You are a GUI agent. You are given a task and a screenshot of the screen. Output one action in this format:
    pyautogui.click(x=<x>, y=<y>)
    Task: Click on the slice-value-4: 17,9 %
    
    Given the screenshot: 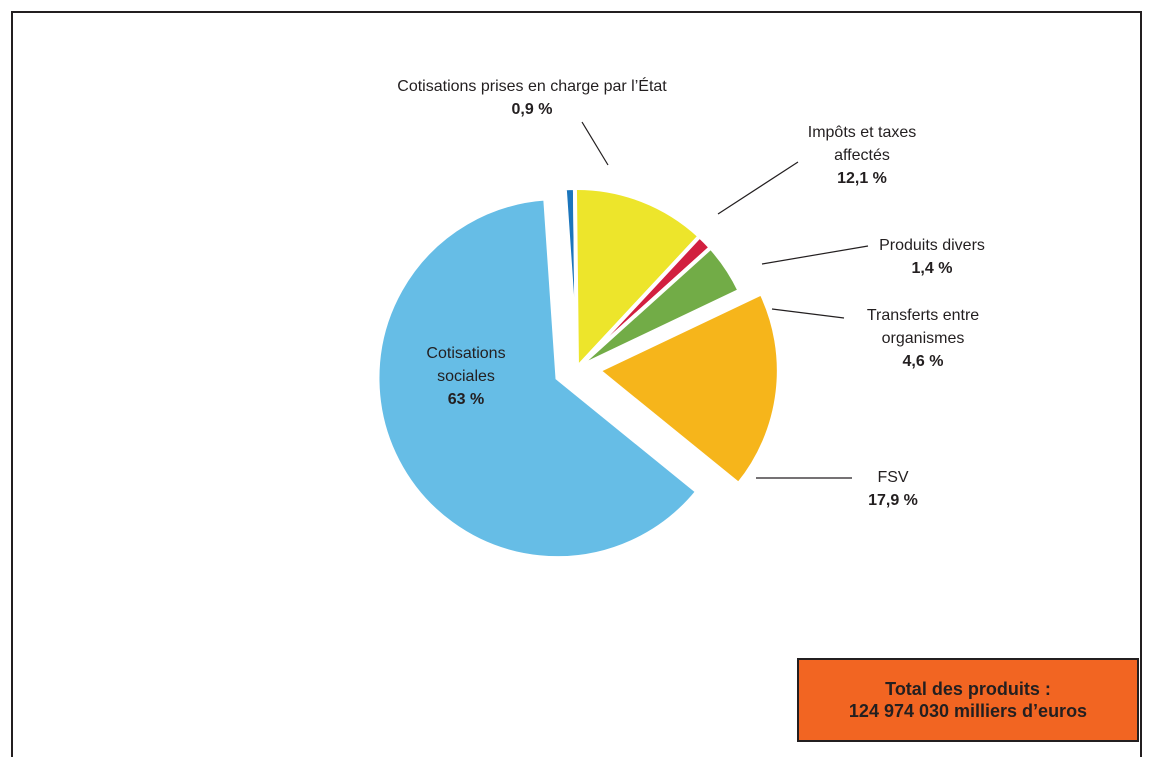 What is the action you would take?
    pyautogui.click(x=893, y=500)
    